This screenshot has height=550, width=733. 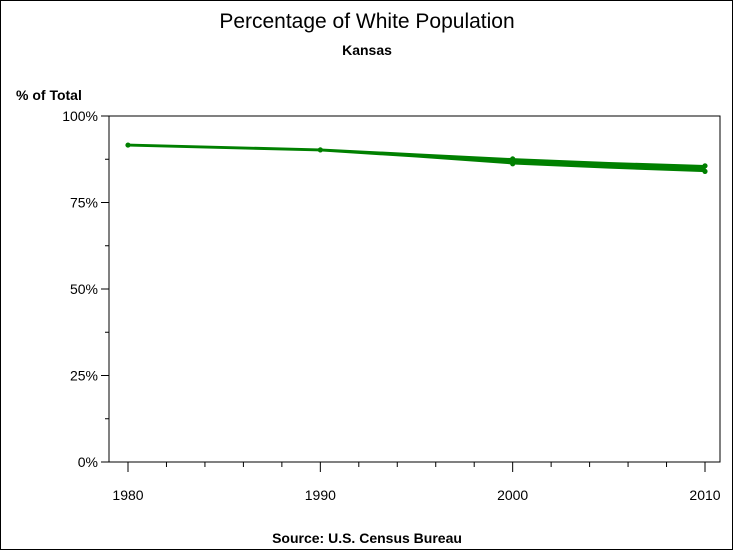 What do you see at coordinates (704, 495) in the screenshot?
I see `x-tick-label: 2010` at bounding box center [704, 495].